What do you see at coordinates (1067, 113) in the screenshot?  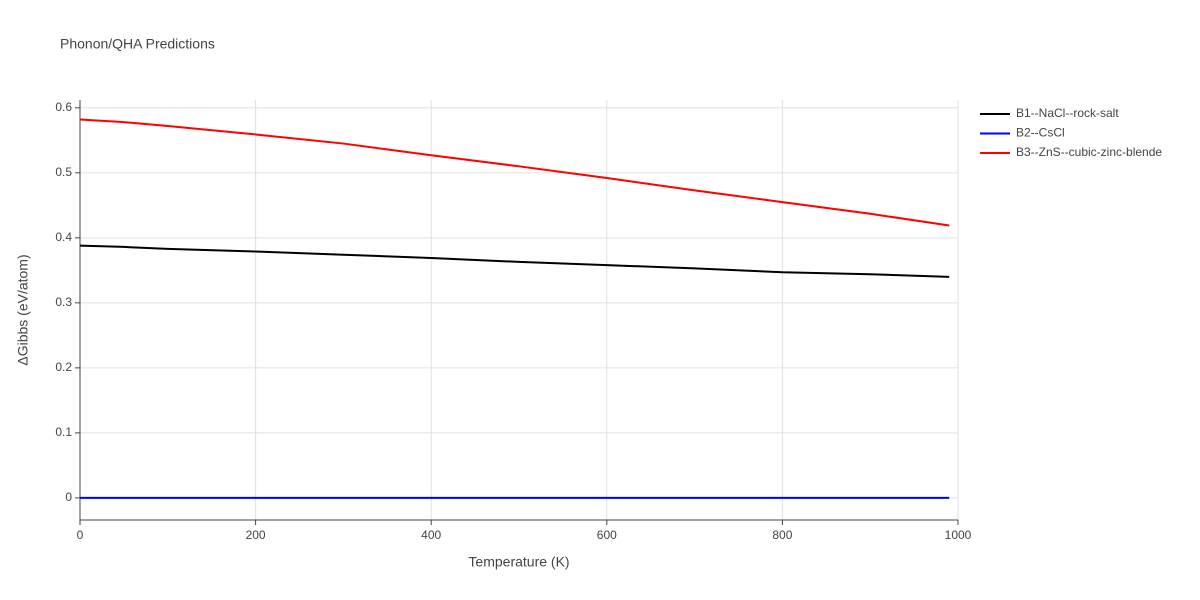 I see `legend-label: B1--NaCl--rock-salt` at bounding box center [1067, 113].